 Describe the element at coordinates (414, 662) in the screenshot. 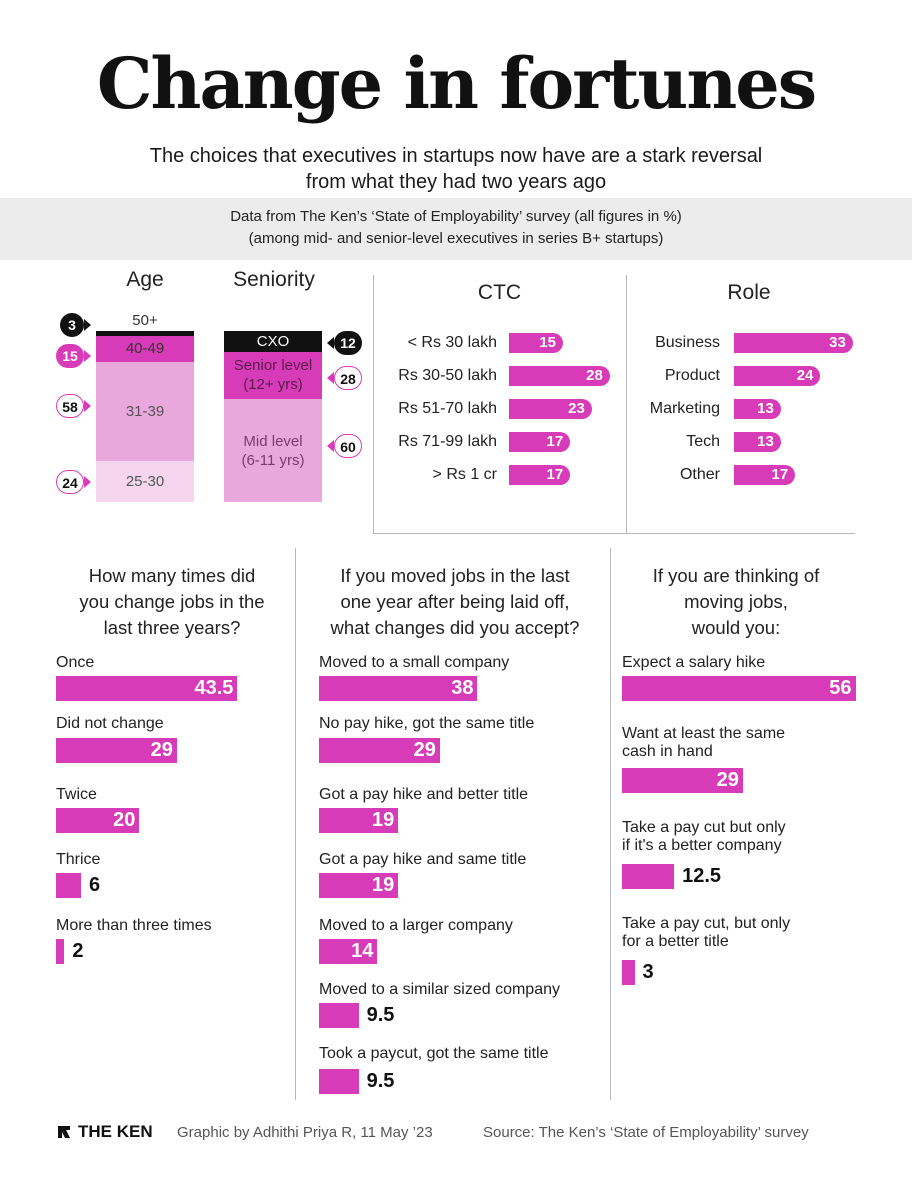

I see `bar-label: Moved to a small company` at that location.